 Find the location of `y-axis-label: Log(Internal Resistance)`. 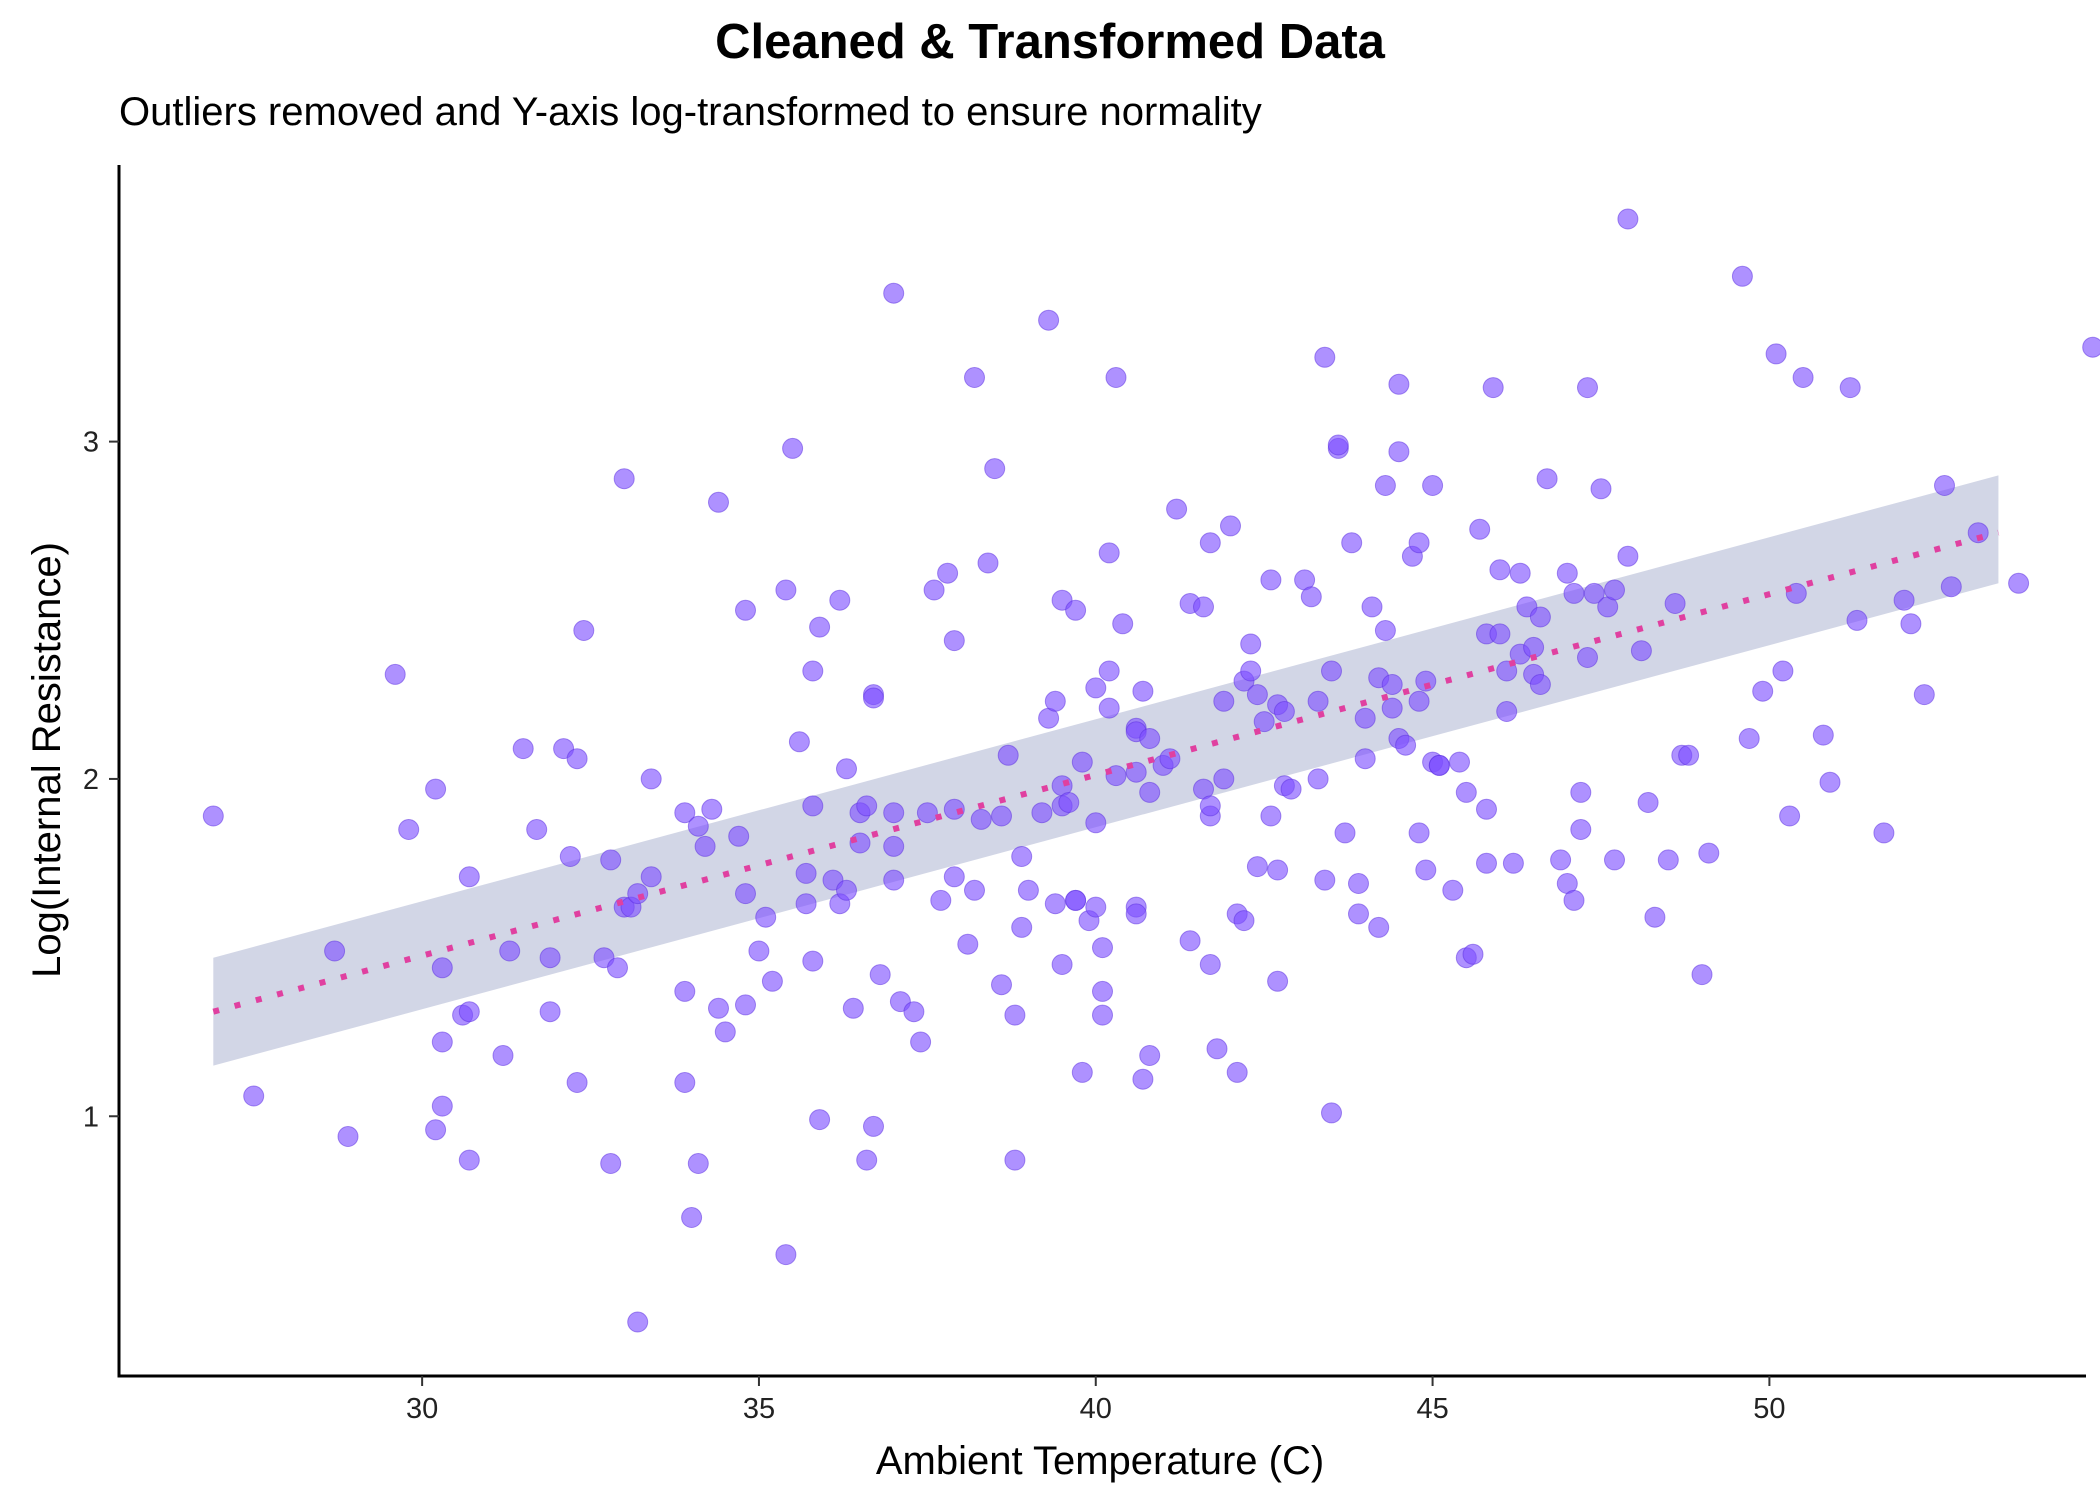

y-axis-label: Log(Internal Resistance) is located at coordinates (47, 760).